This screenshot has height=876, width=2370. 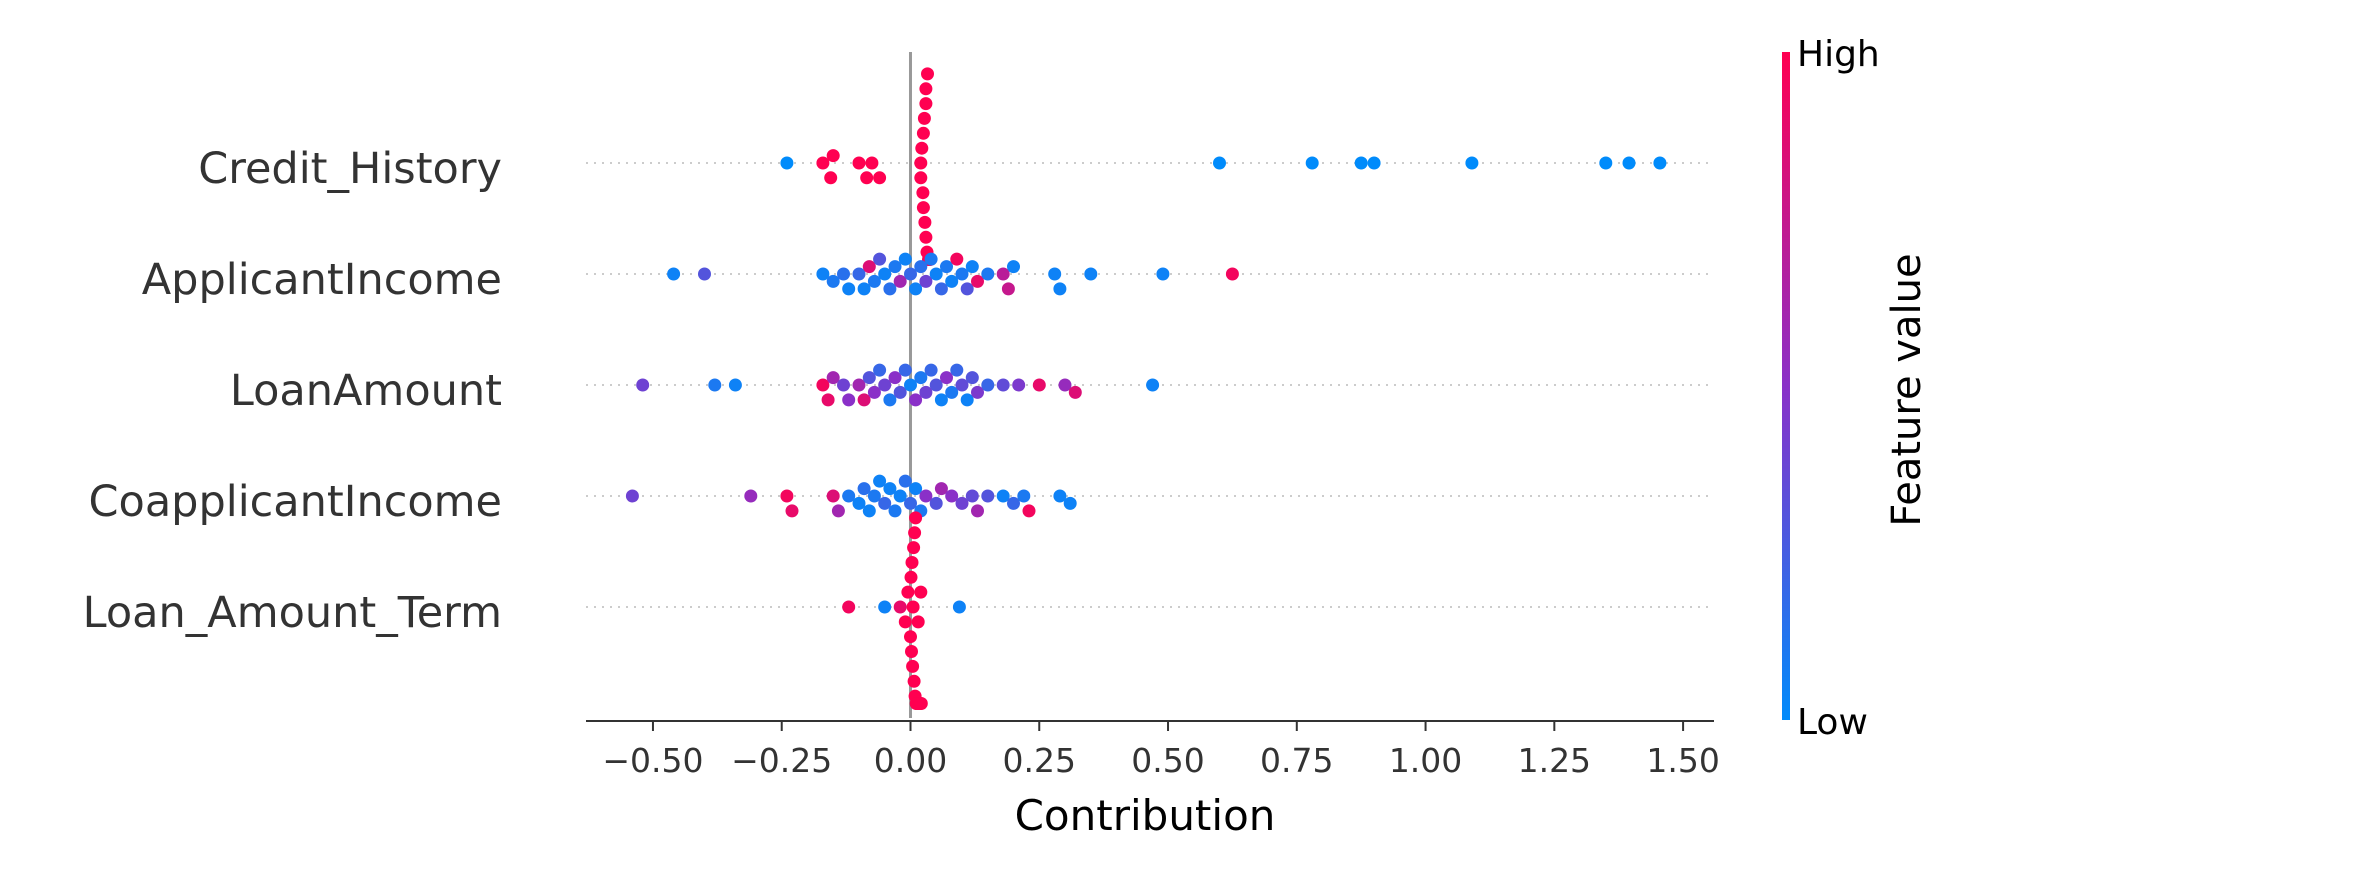 What do you see at coordinates (322, 280) in the screenshot?
I see `feature-label-applicant-income: ApplicantIncome` at bounding box center [322, 280].